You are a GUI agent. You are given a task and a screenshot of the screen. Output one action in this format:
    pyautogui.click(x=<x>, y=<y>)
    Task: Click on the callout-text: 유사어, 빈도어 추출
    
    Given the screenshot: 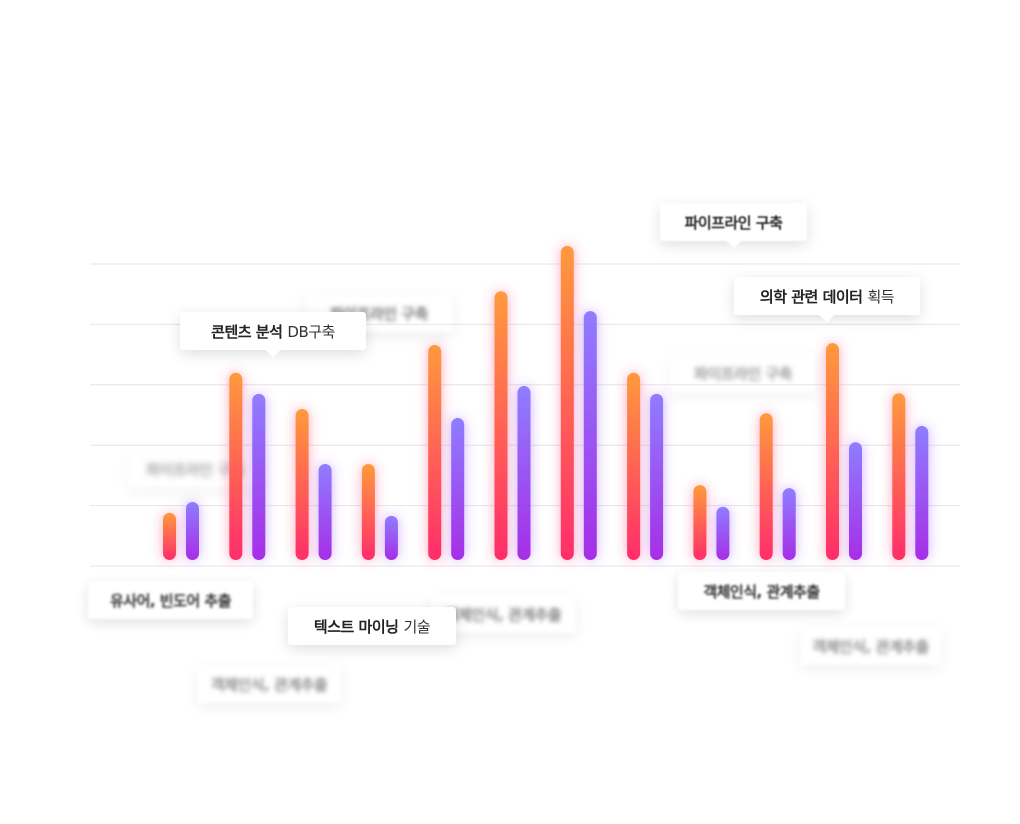 What is the action you would take?
    pyautogui.click(x=170, y=600)
    